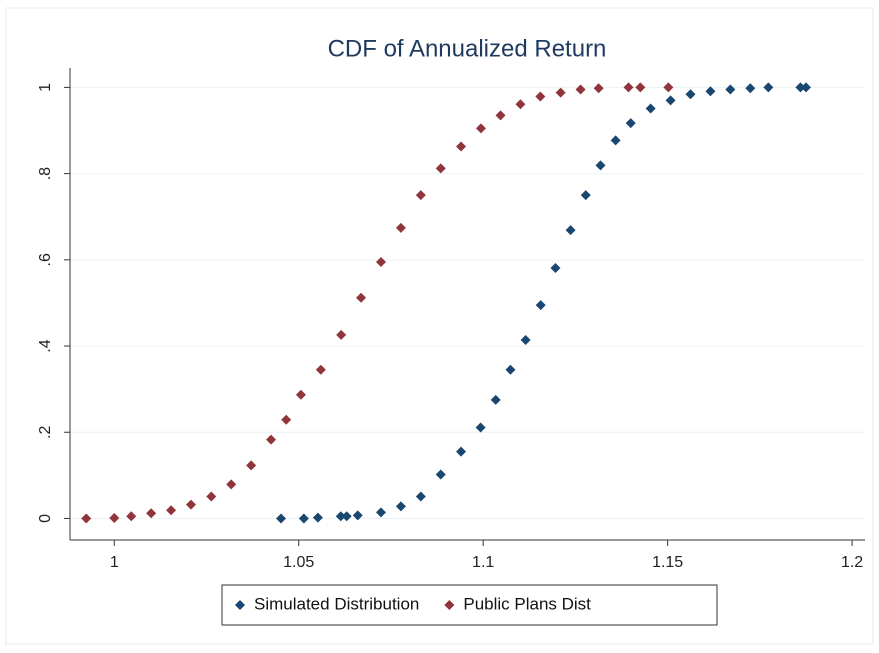 The width and height of the screenshot is (879, 653). I want to click on x-tick-label: 1.05, so click(298, 562).